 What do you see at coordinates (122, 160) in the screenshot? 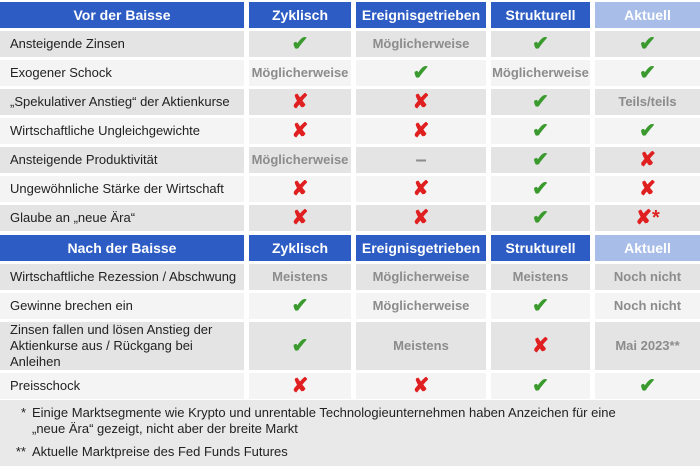
I see `row-label: Ansteigende Produktivität` at bounding box center [122, 160].